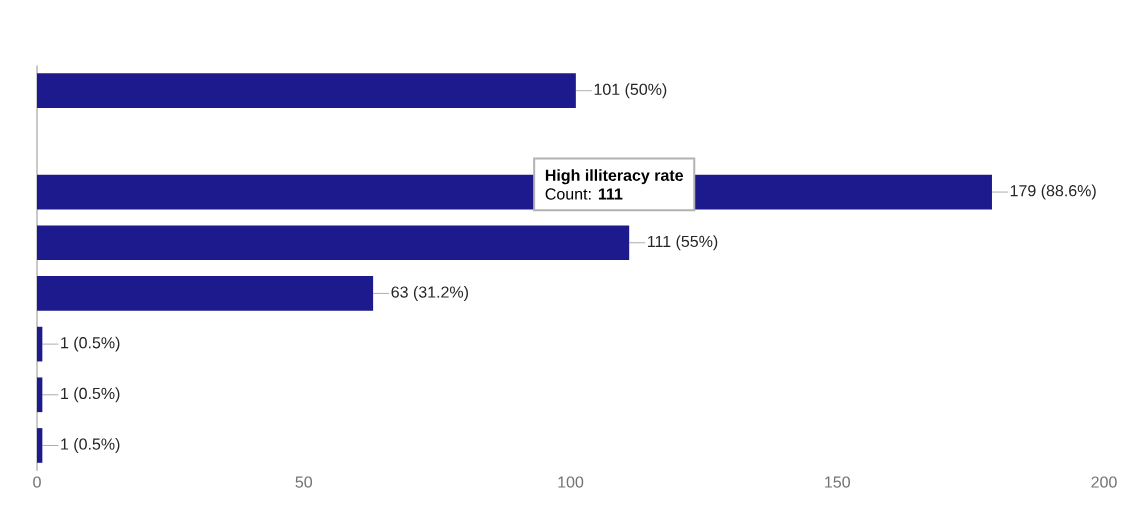 Image resolution: width=1131 pixels, height=532 pixels. Describe the element at coordinates (614, 177) in the screenshot. I see `annotation: High illiteracy rate` at that location.